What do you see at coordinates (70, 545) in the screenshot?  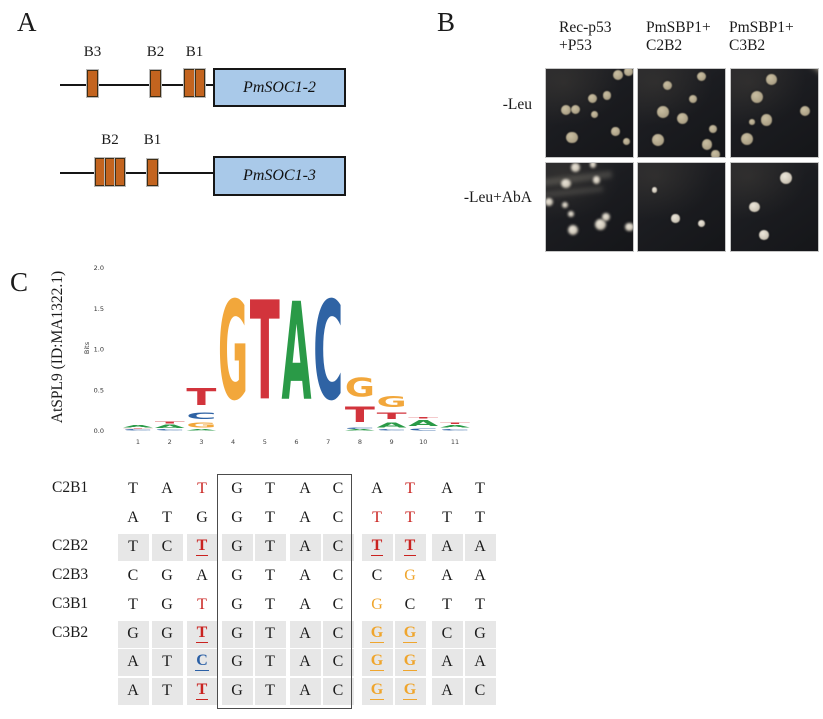 I see `sequence-row-label: C2B2` at bounding box center [70, 545].